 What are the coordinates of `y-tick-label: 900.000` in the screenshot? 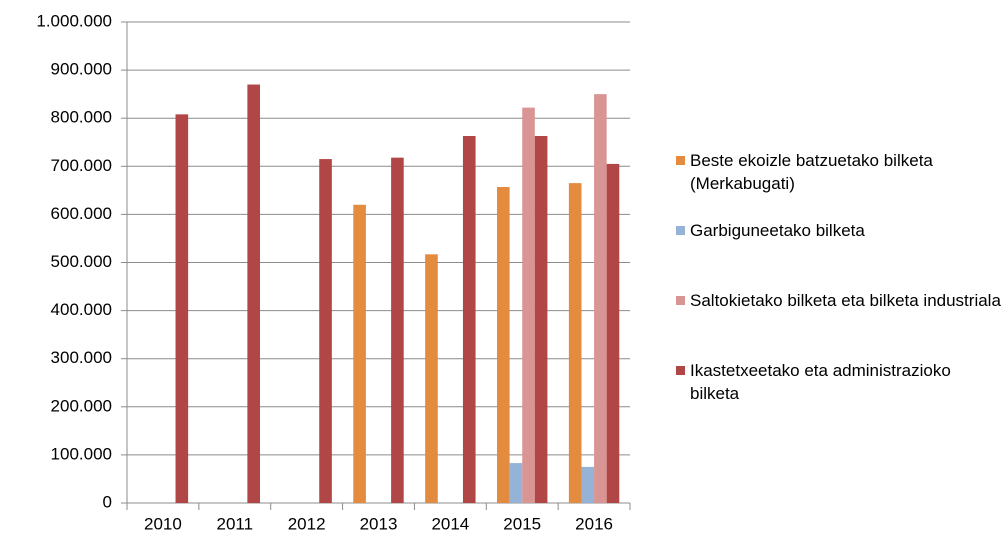 It's located at (81, 69).